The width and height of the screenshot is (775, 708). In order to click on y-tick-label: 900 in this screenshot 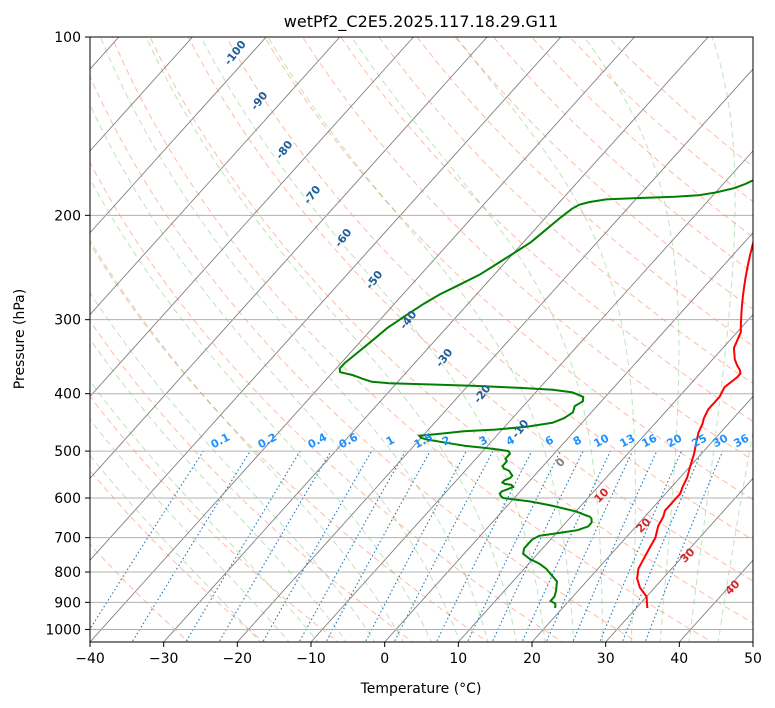, I will do `click(67, 603)`.